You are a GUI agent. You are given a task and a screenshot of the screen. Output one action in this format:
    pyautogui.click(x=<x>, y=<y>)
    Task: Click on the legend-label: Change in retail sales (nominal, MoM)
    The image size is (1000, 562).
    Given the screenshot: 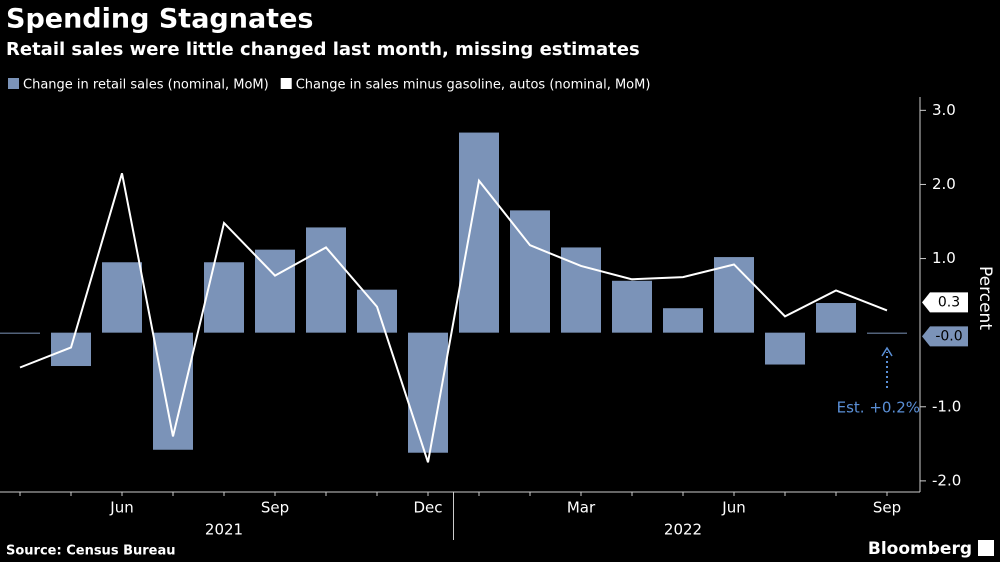 What is the action you would take?
    pyautogui.click(x=146, y=85)
    